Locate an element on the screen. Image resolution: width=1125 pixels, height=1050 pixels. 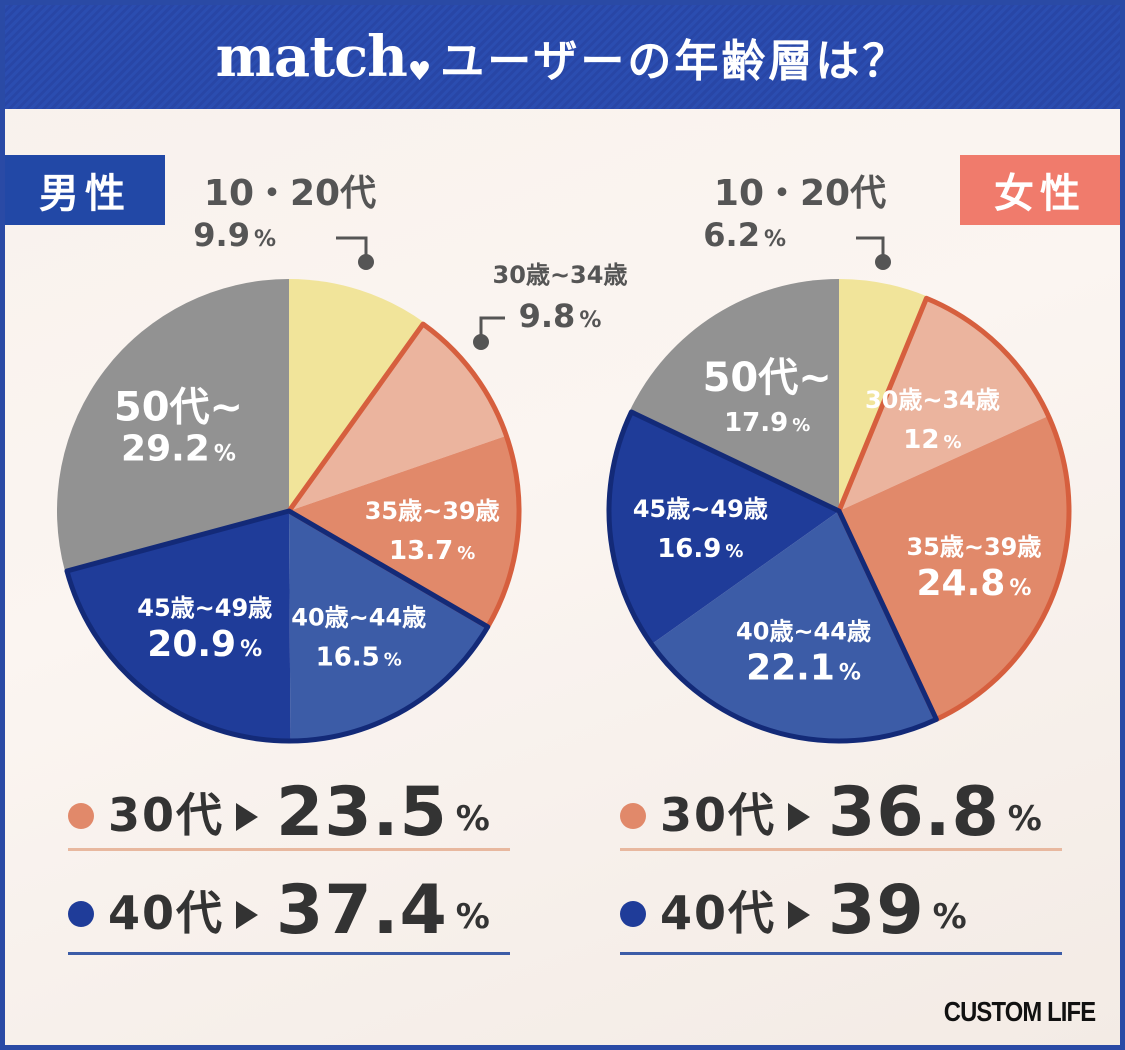
female-value-30-34: 12% is located at coordinates (932, 440).